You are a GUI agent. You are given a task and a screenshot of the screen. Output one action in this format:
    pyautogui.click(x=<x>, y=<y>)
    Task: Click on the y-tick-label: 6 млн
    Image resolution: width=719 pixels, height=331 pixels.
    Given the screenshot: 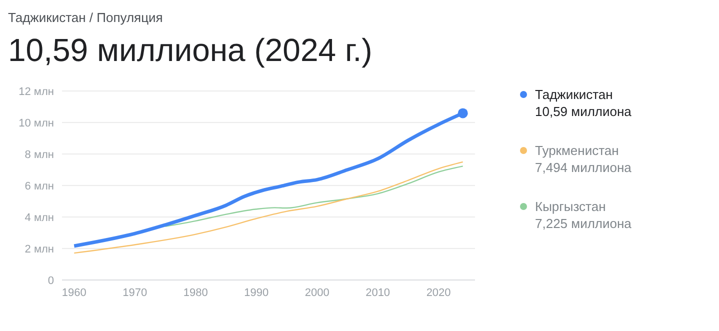 What is the action you would take?
    pyautogui.click(x=39, y=186)
    